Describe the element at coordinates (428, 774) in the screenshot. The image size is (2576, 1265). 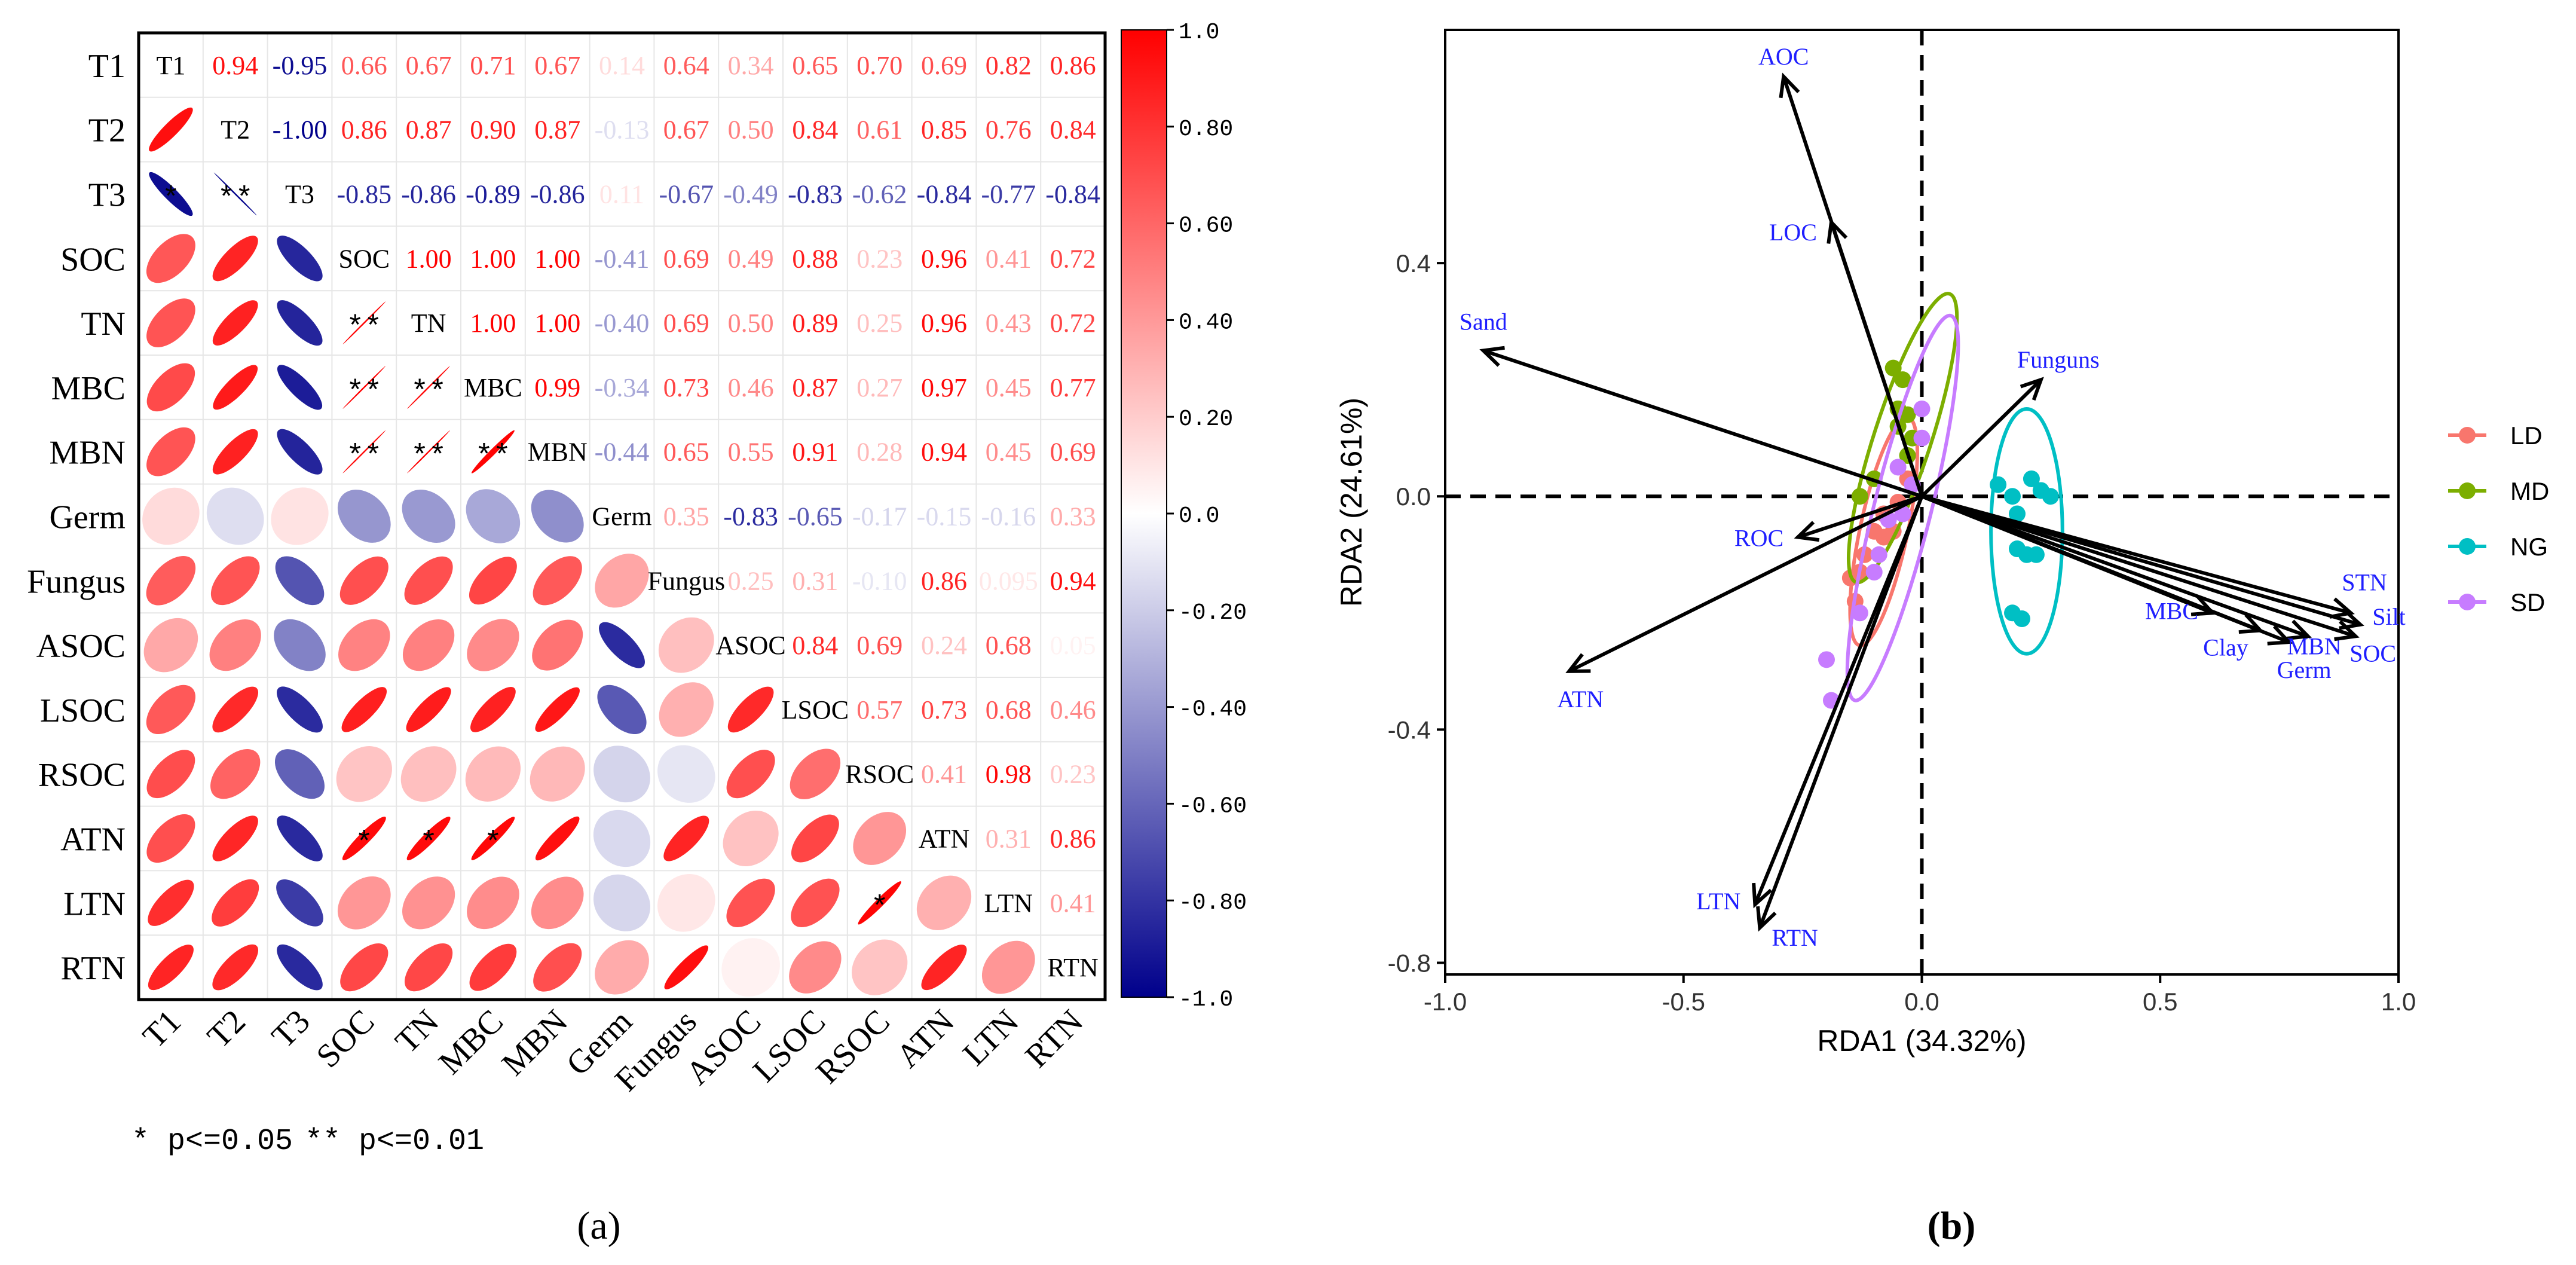
I see `ellipse-rsoc-tn` at that location.